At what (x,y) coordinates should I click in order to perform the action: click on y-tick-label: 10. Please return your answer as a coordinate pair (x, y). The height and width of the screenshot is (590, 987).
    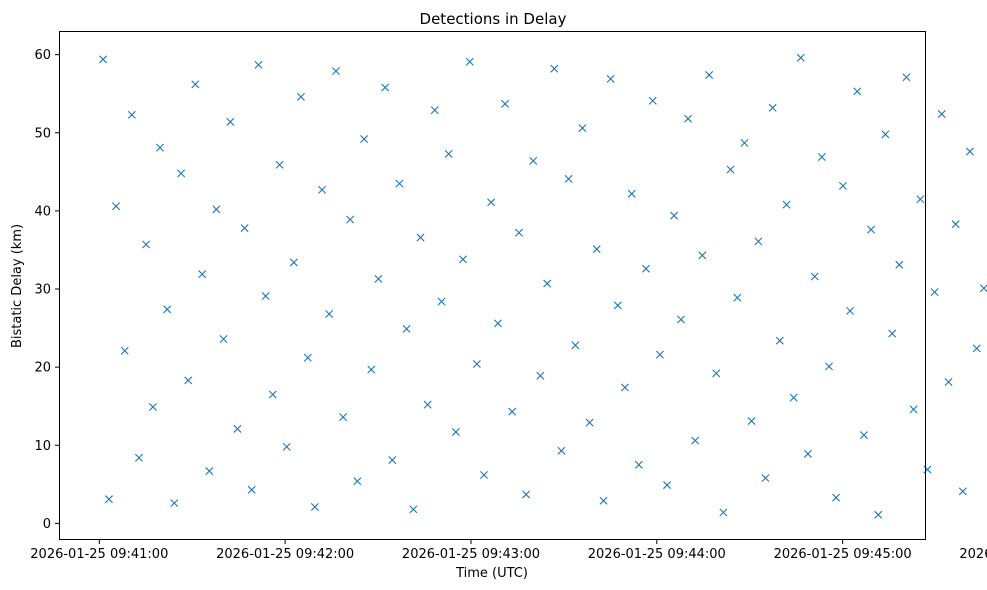
    Looking at the image, I should click on (42, 446).